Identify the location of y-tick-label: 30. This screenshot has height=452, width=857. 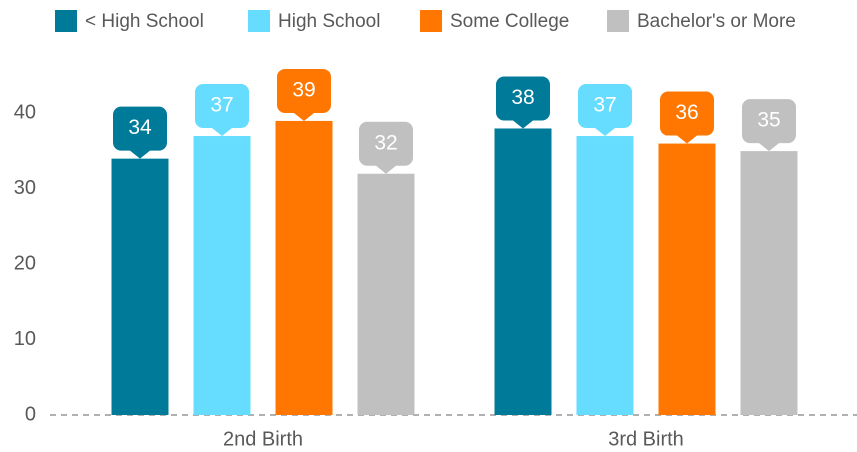
(25, 188).